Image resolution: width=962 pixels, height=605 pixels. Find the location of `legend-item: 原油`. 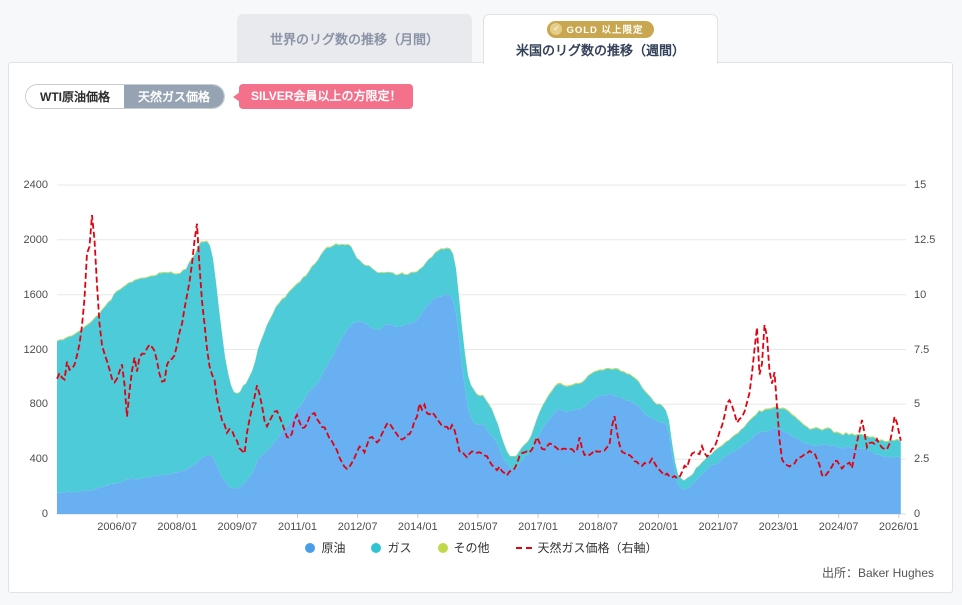

legend-item: 原油 is located at coordinates (325, 547).